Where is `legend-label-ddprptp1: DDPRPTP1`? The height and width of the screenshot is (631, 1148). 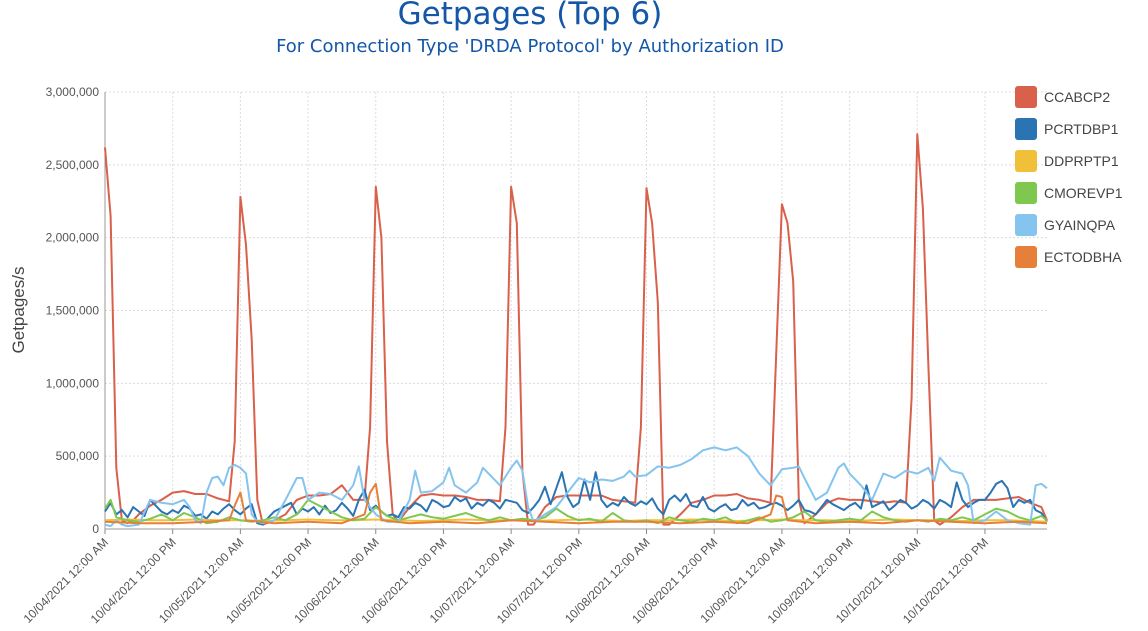
legend-label-ddprptp1: DDPRPTP1 is located at coordinates (1081, 161).